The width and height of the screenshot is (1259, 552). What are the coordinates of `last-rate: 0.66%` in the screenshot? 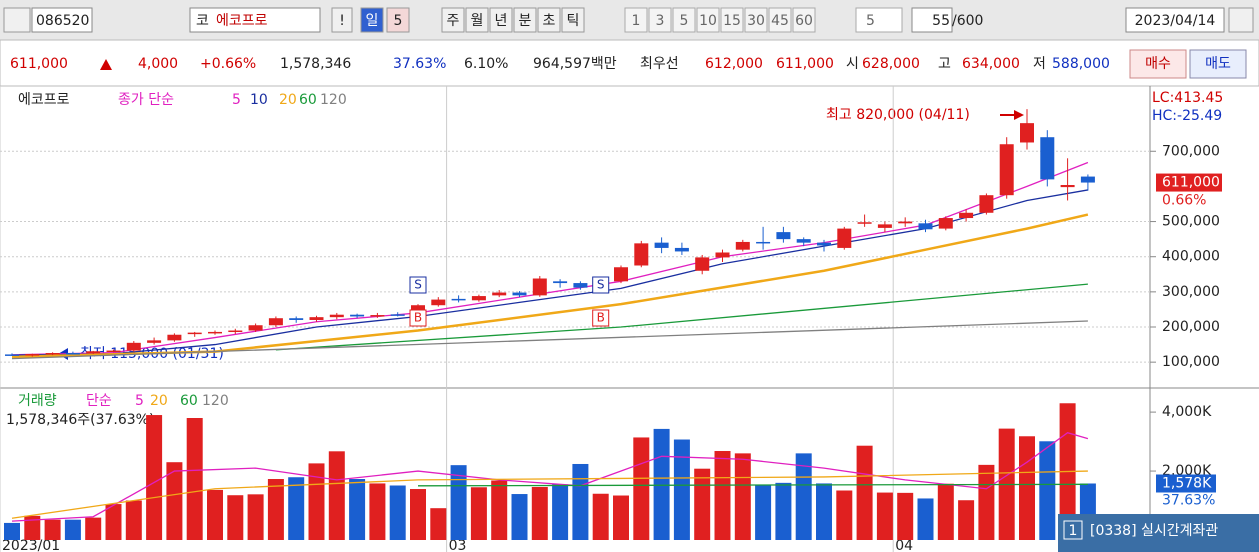 It's located at (1184, 201).